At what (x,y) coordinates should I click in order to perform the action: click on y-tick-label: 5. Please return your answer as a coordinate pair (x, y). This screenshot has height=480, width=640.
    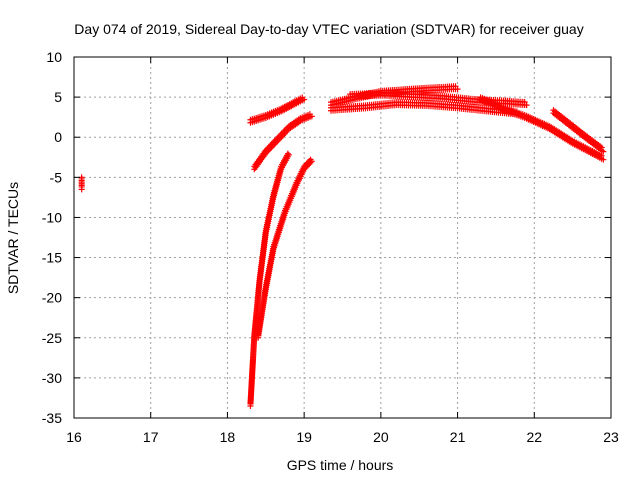
    Looking at the image, I should click on (58, 97).